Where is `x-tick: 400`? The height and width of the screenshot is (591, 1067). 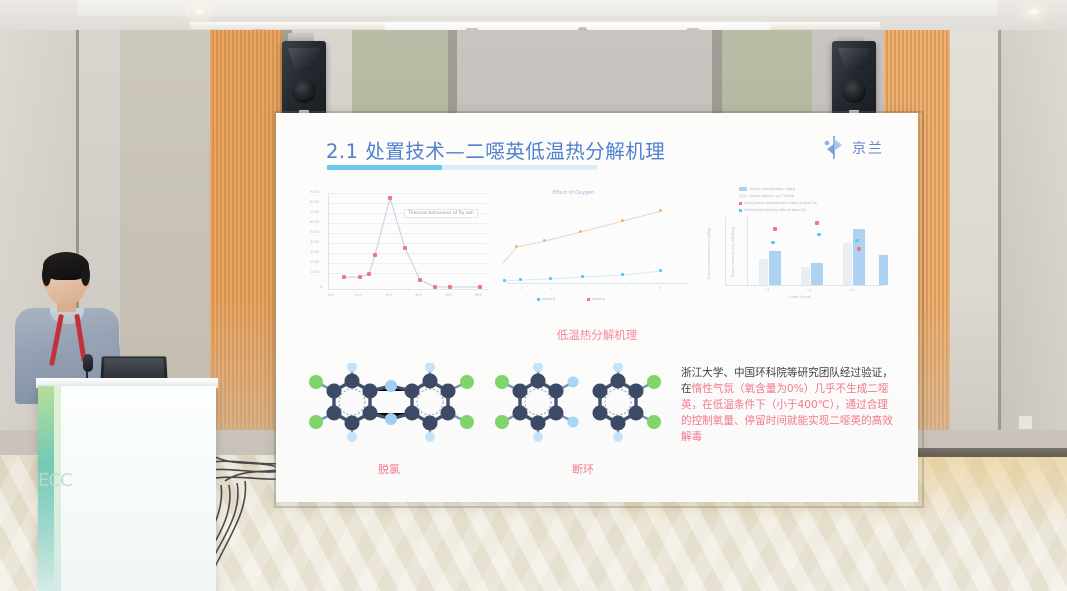 x-tick: 400 is located at coordinates (418, 295).